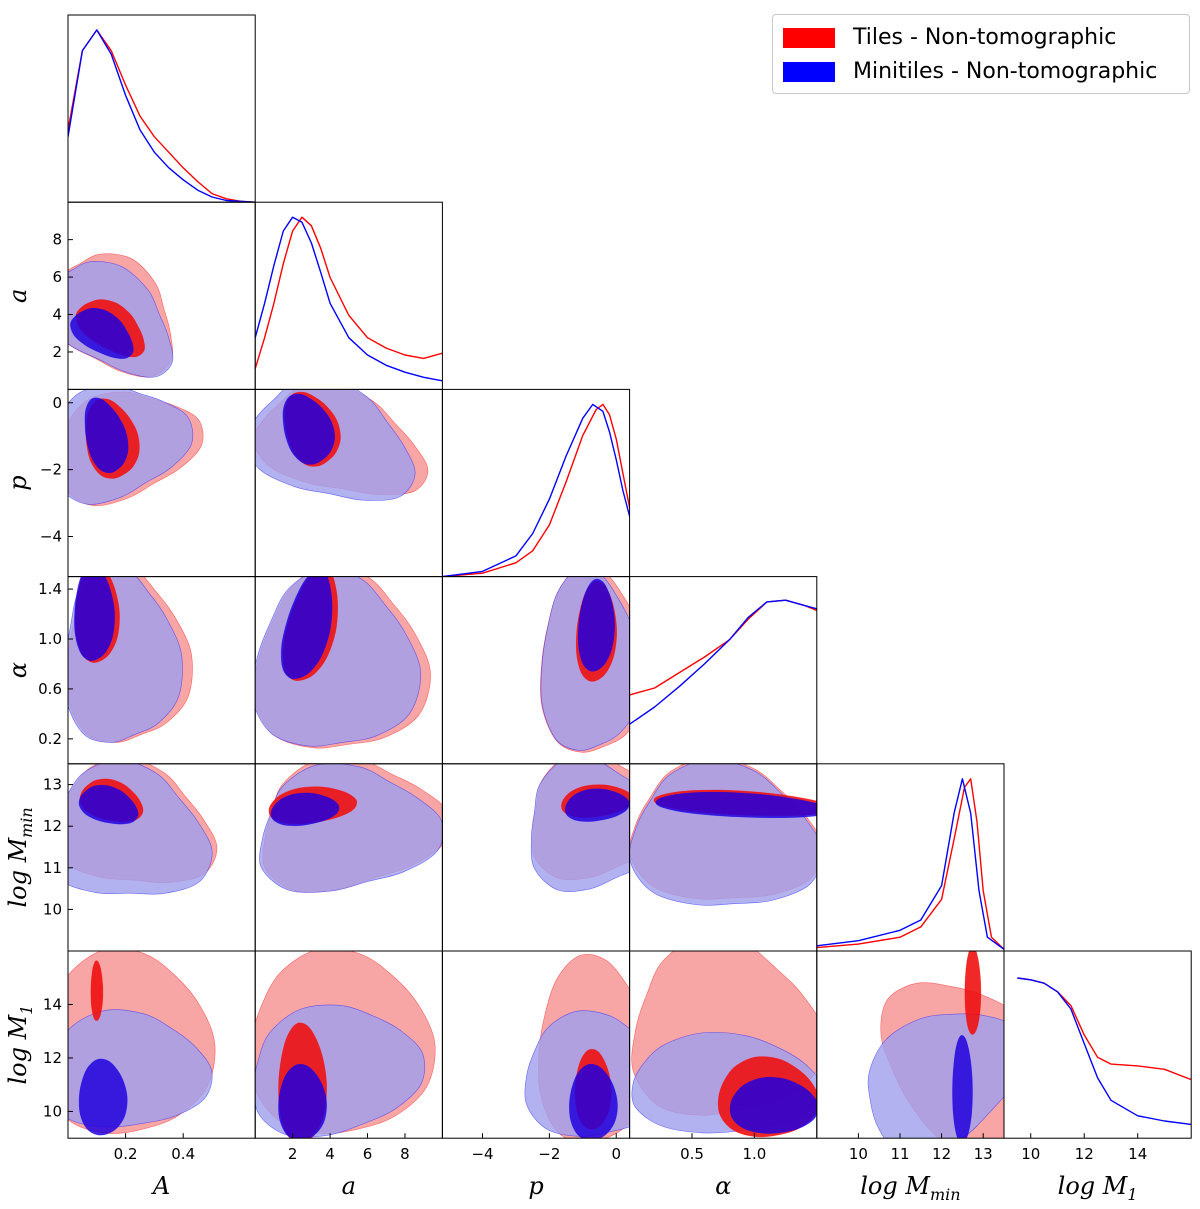  Describe the element at coordinates (57, 403) in the screenshot. I see `y-tick-label: 0` at that location.